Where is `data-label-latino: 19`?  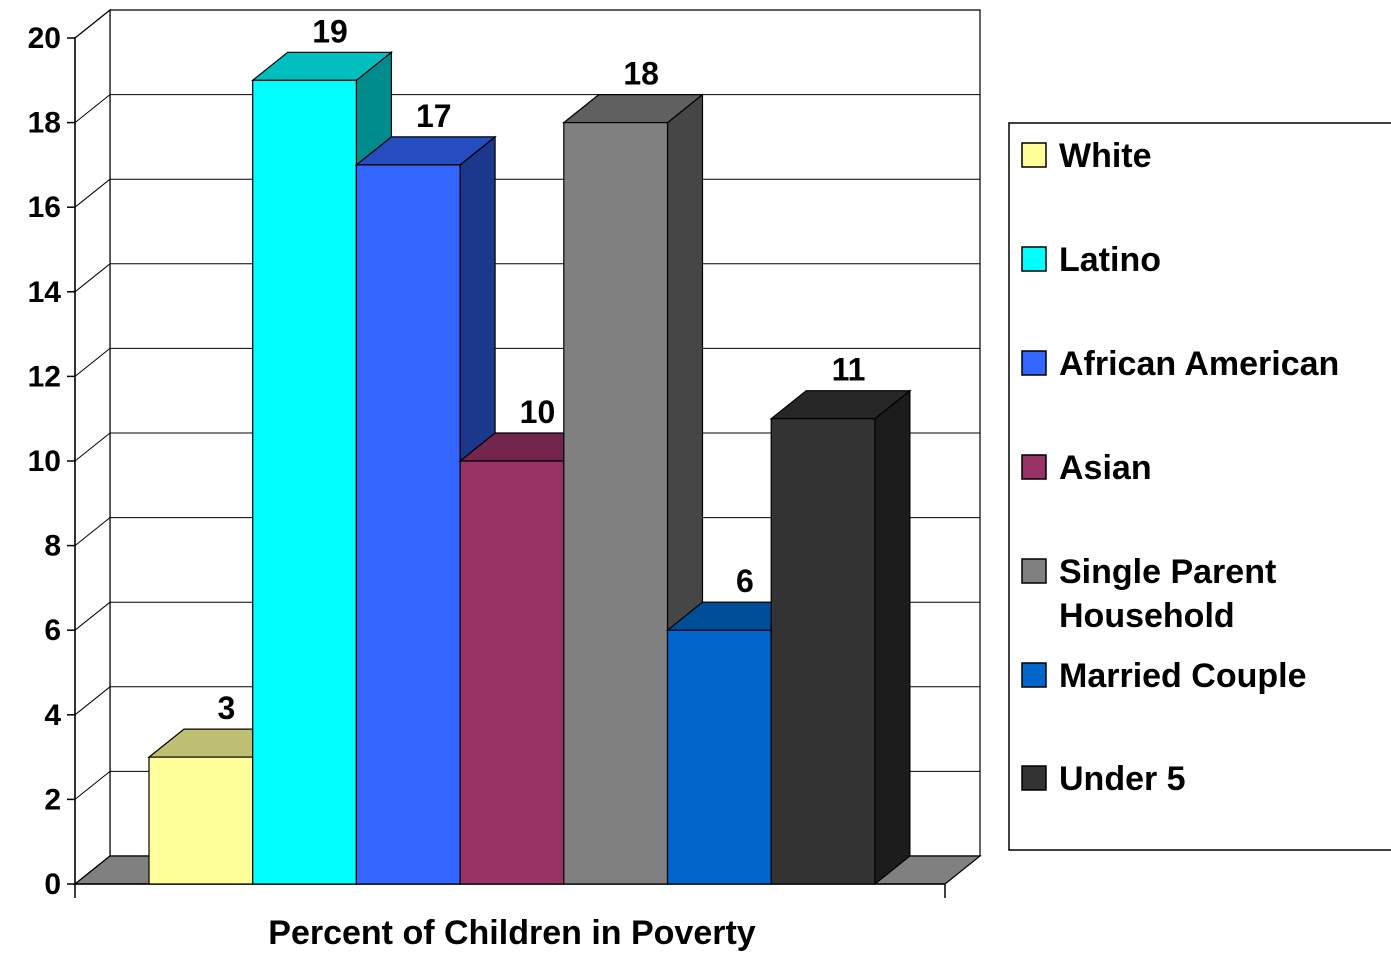
data-label-latino: 19 is located at coordinates (330, 31).